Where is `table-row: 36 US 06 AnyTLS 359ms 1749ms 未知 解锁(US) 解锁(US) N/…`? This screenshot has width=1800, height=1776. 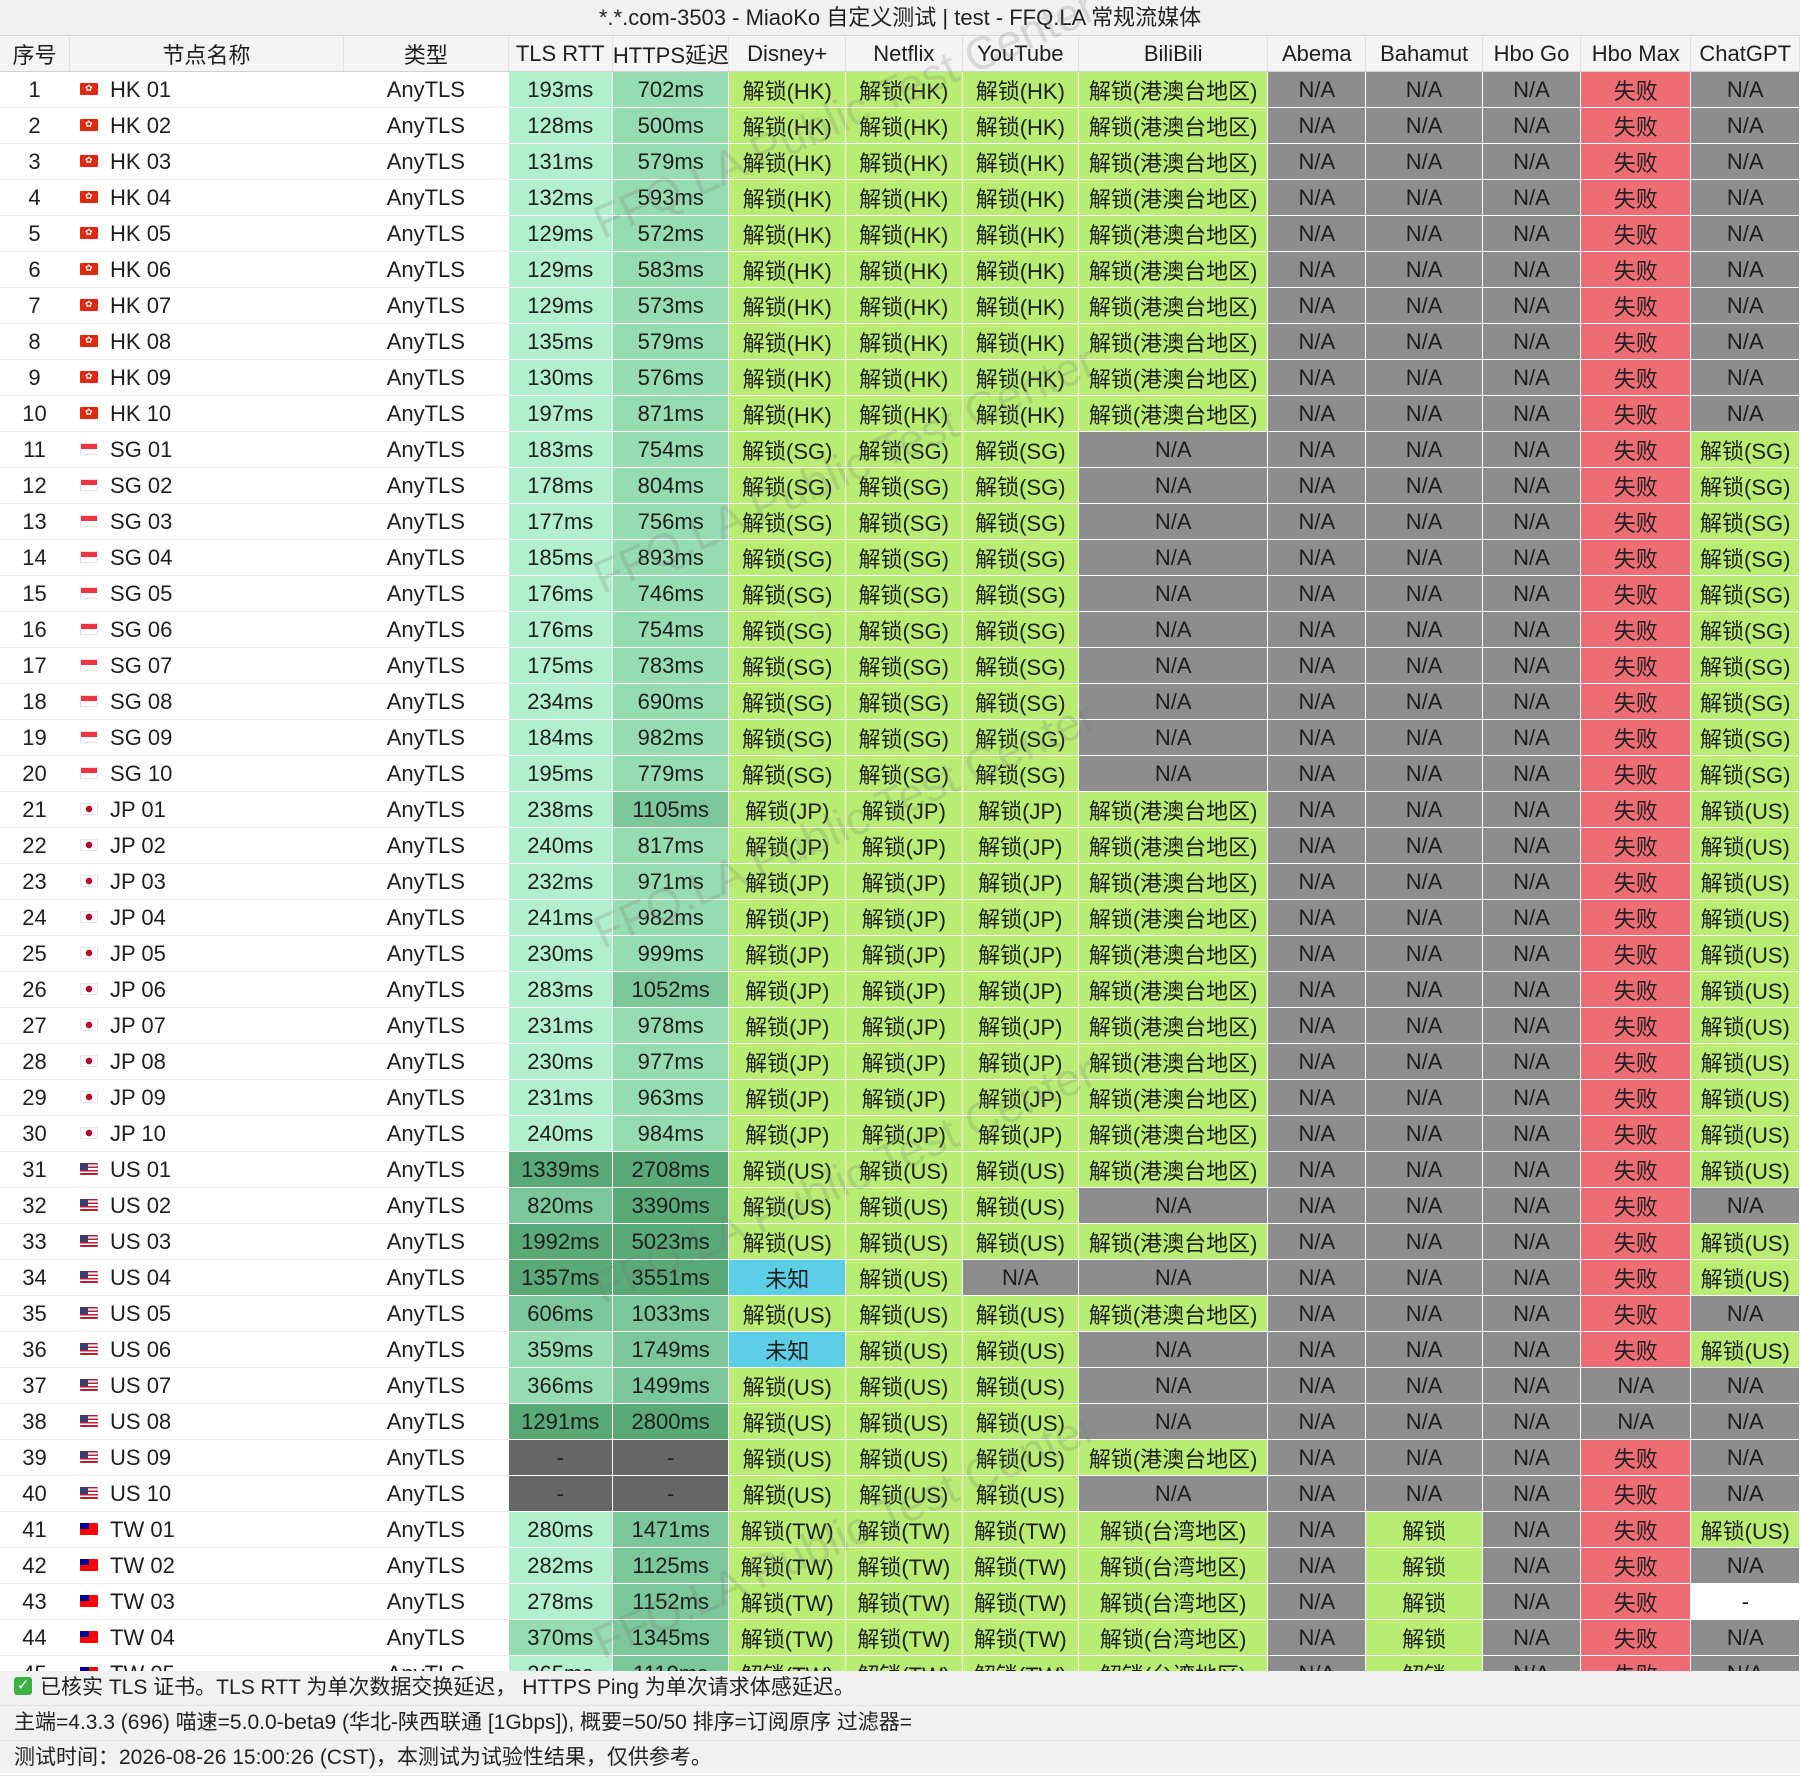
table-row: 36 US 06 AnyTLS 359ms 1749ms 未知 解锁(US) 解锁(US) N/… is located at coordinates (900, 1349).